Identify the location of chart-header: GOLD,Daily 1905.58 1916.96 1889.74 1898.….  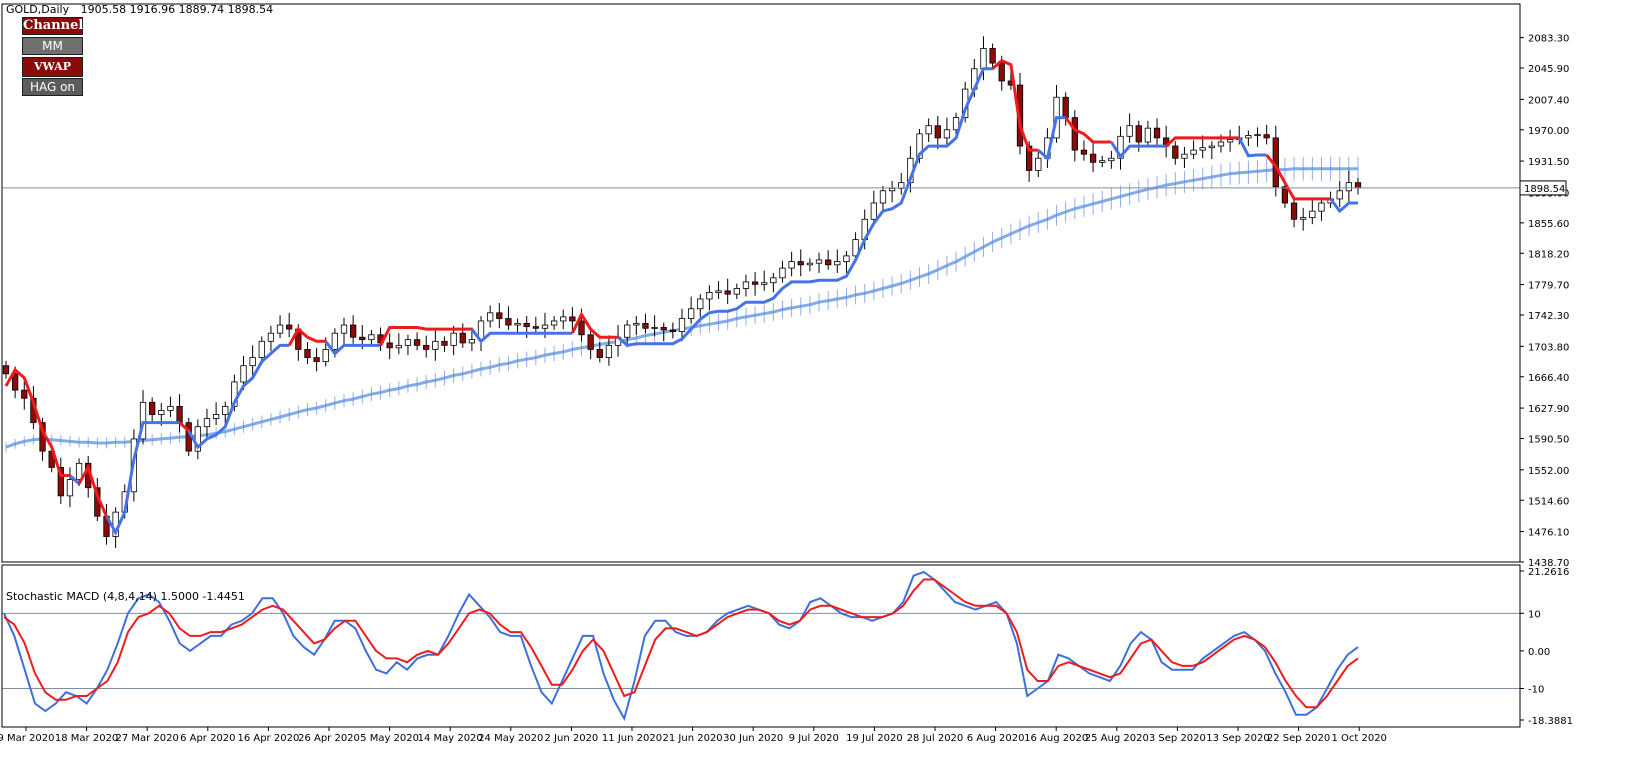
(139, 9).